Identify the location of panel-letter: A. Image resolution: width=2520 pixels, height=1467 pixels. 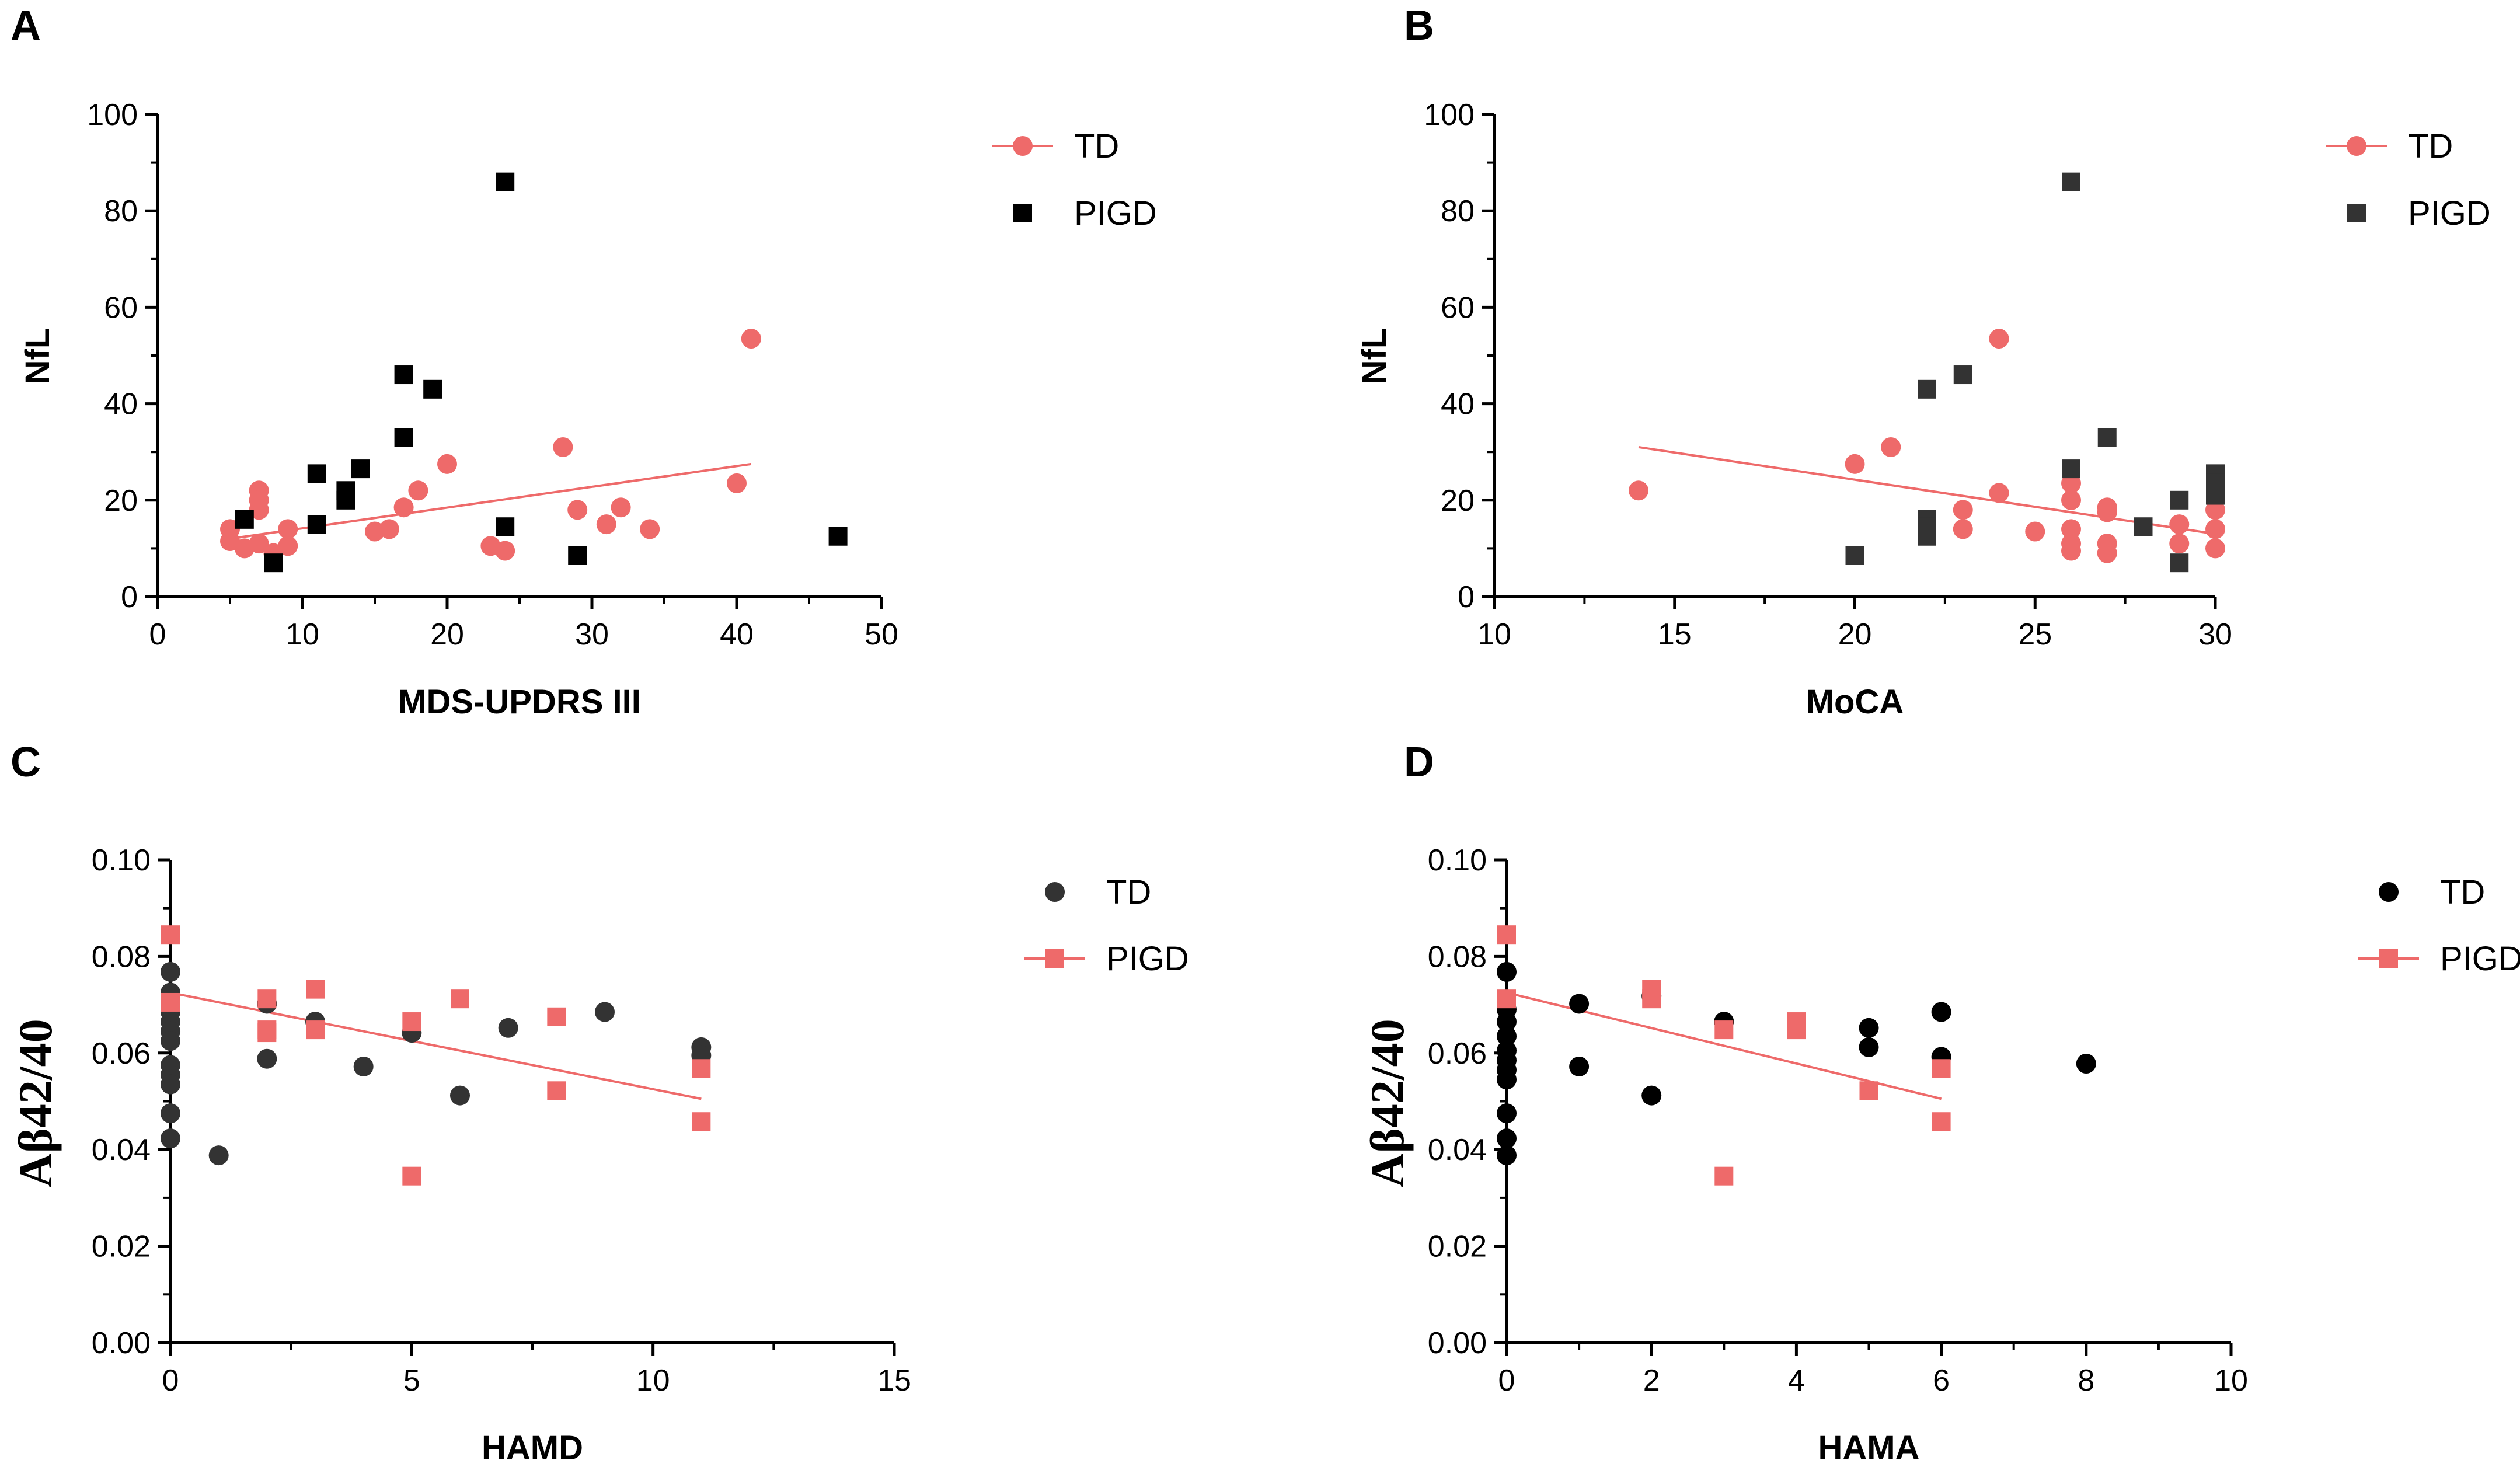
(26, 25).